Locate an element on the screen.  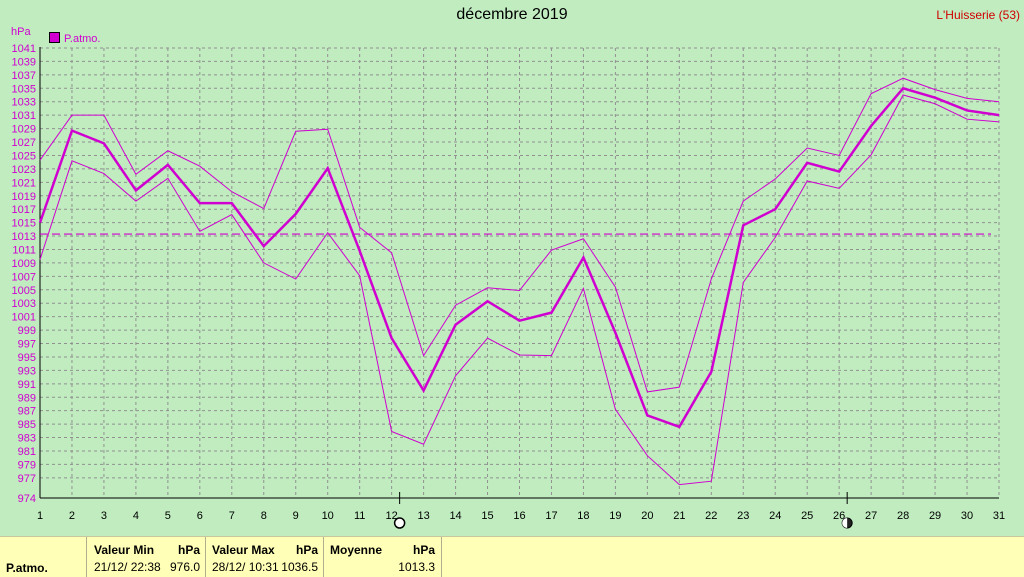
stats-mean-cell: Moyenne hPa 1013.3 is located at coordinates (383, 557).